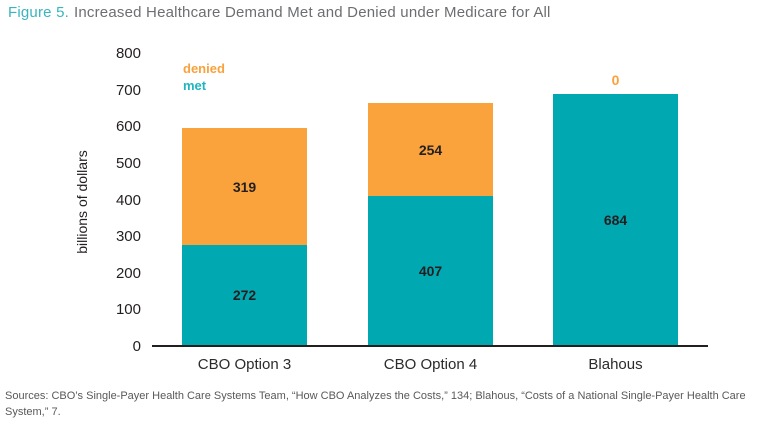 The image size is (768, 424). I want to click on x-axis-category-label: Blahous, so click(615, 364).